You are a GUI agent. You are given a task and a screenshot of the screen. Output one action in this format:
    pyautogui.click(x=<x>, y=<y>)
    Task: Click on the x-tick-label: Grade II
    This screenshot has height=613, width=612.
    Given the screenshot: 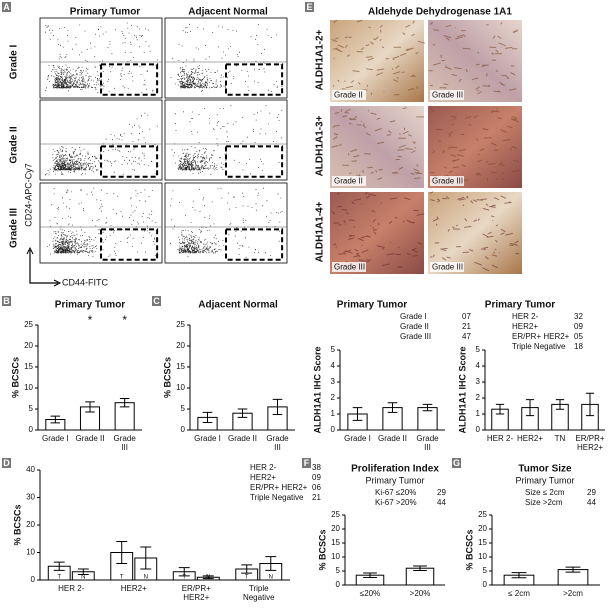 What is the action you would take?
    pyautogui.click(x=392, y=438)
    